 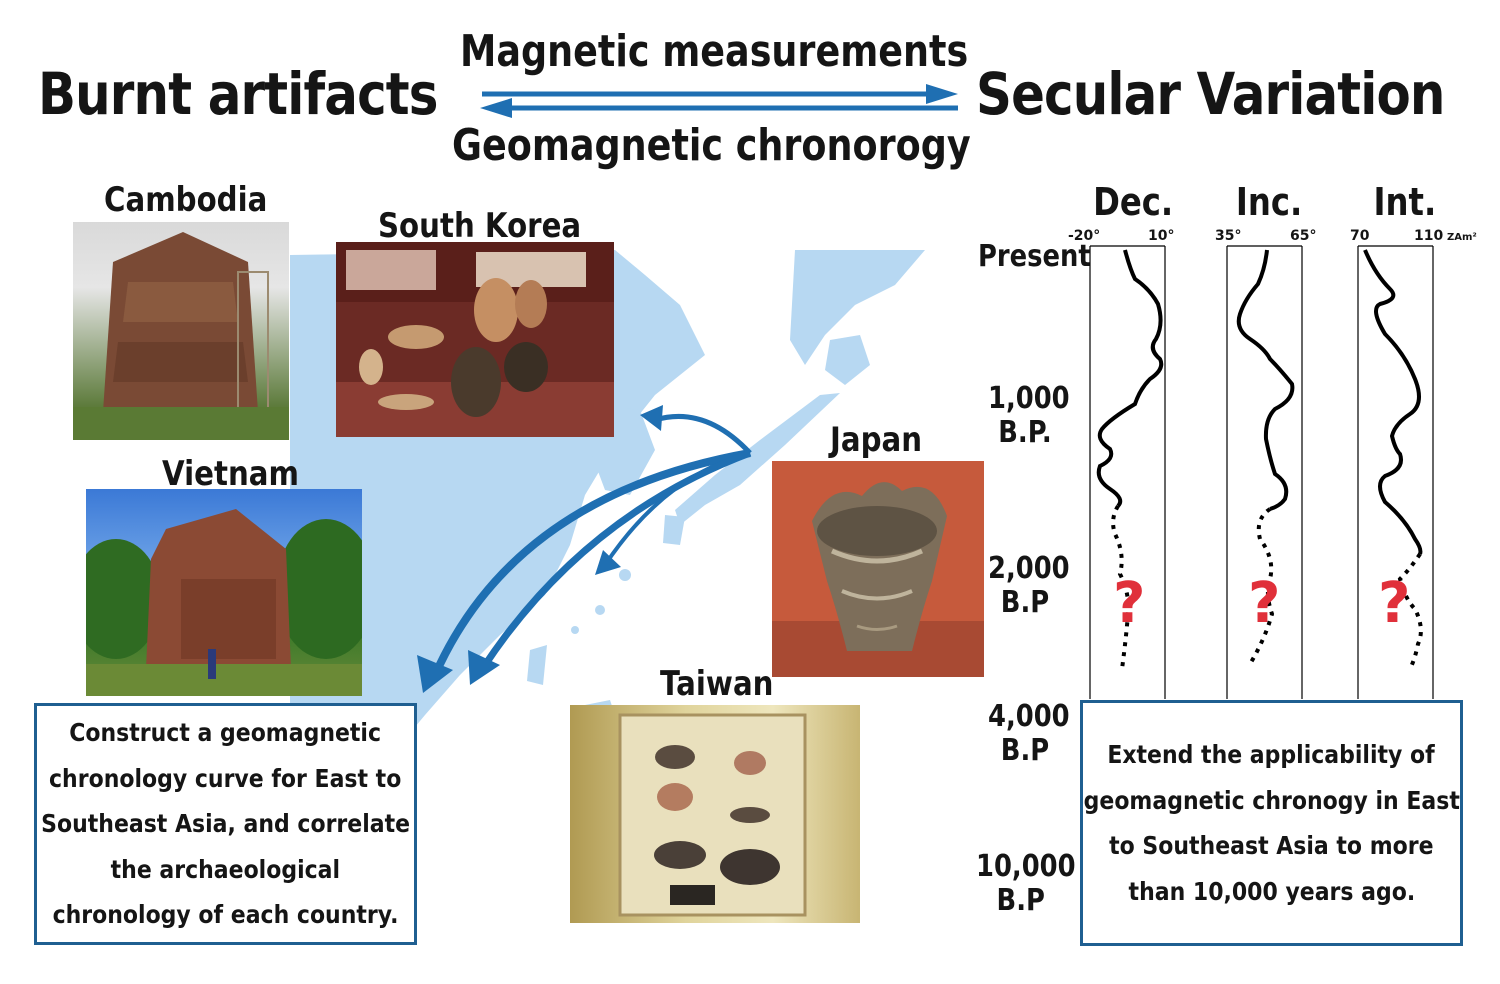 What do you see at coordinates (1394, 603) in the screenshot?
I see `int-unknown-mark: ?` at bounding box center [1394, 603].